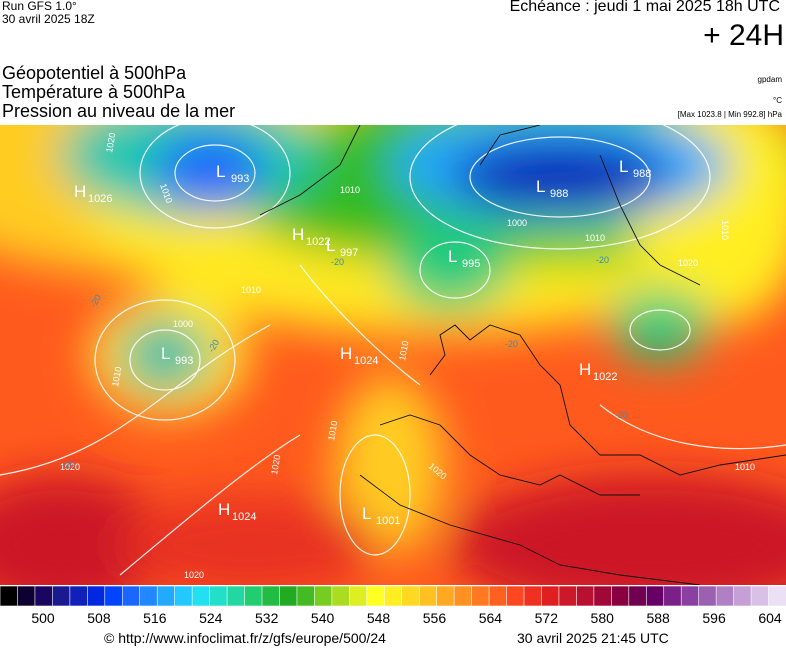 This screenshot has width=786, height=648. I want to click on svg-text: 997, so click(349, 253).